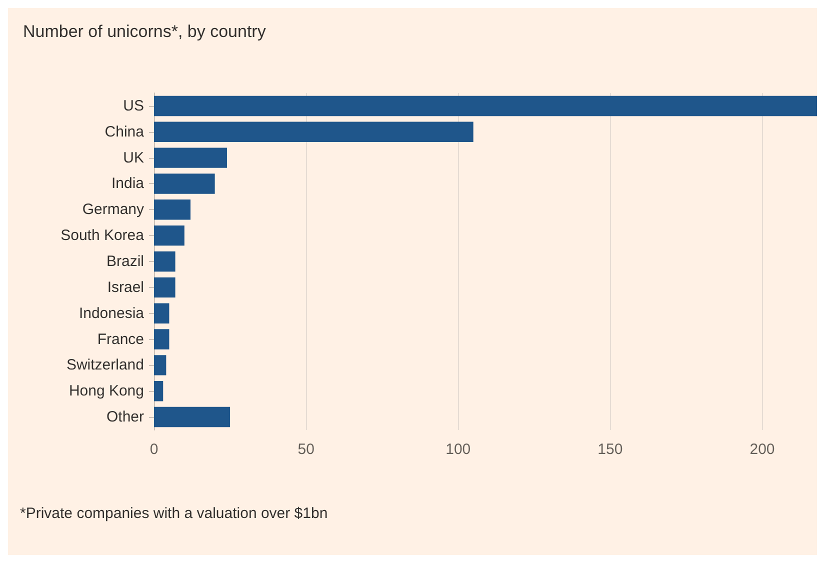 The height and width of the screenshot is (563, 825). I want to click on y-tick-label: Brazil, so click(125, 261).